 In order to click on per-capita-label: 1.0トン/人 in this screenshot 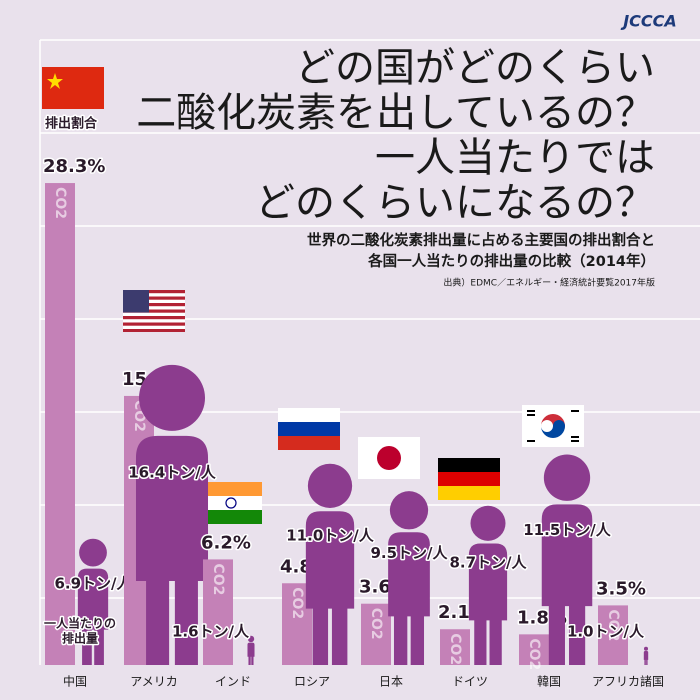, I will do `click(606, 632)`.